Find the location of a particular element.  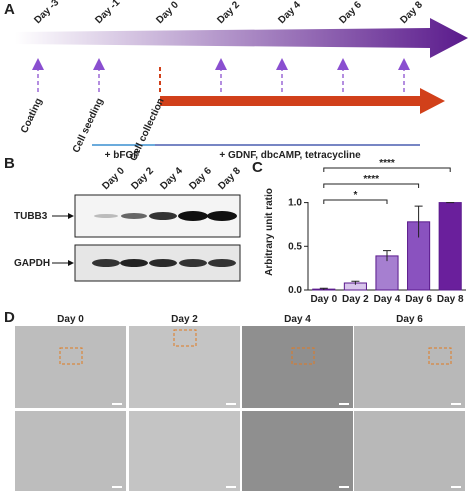

day-label: Day -3 is located at coordinates (46, 13).